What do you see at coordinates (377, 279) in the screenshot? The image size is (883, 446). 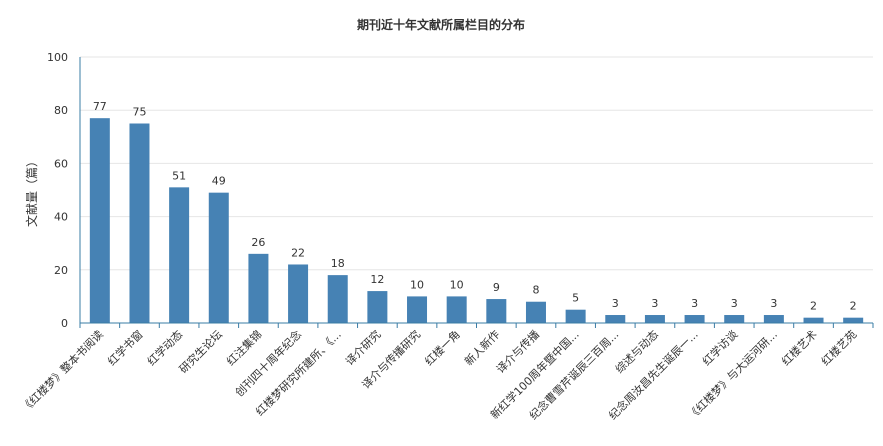 I see `data-label: 12` at bounding box center [377, 279].